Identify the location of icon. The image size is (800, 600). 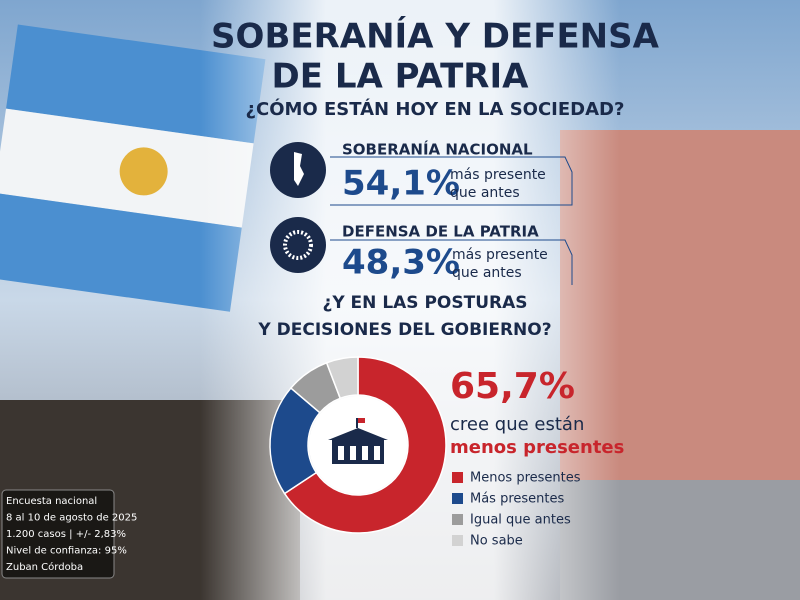
(298, 245).